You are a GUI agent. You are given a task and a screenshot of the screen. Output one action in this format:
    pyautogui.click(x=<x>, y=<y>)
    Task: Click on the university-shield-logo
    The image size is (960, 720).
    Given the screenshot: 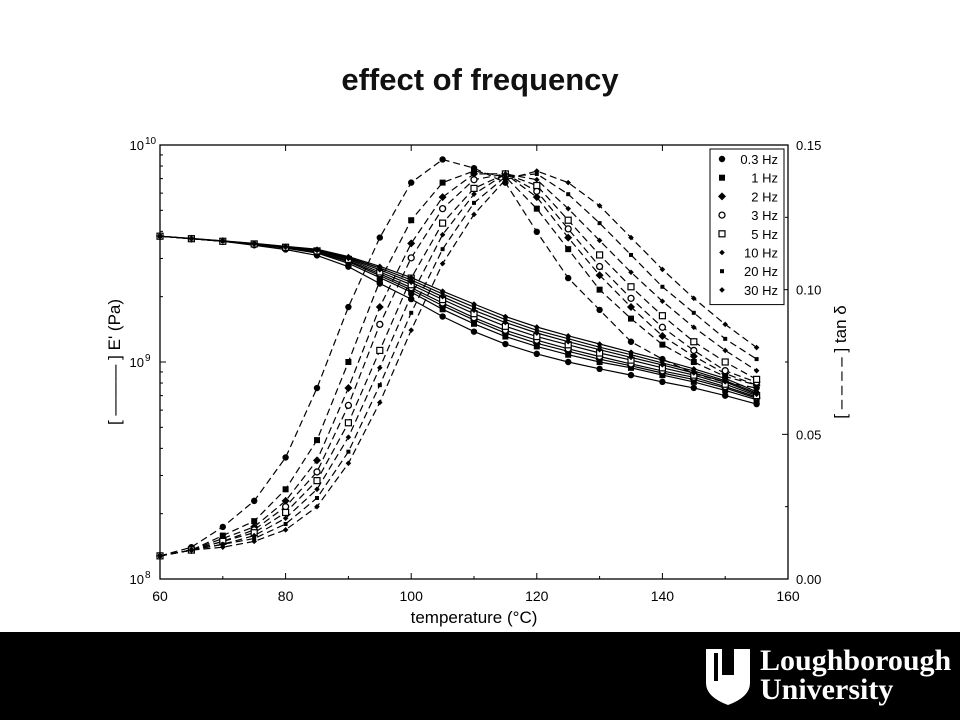 What is the action you would take?
    pyautogui.click(x=728, y=677)
    